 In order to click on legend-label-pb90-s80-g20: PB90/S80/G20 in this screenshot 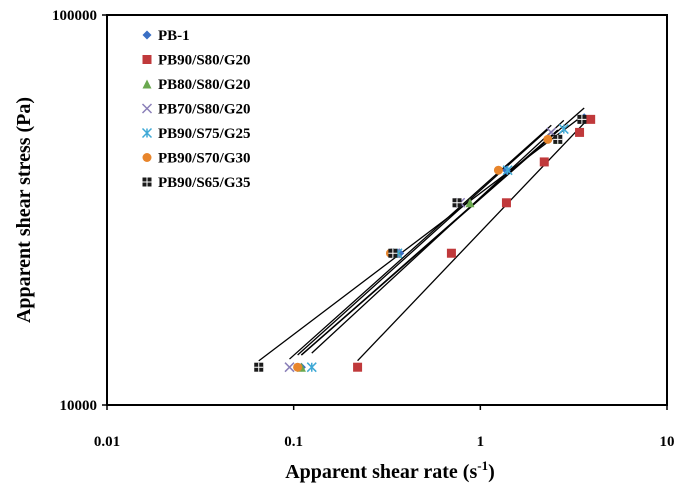, I will do `click(204, 61)`.